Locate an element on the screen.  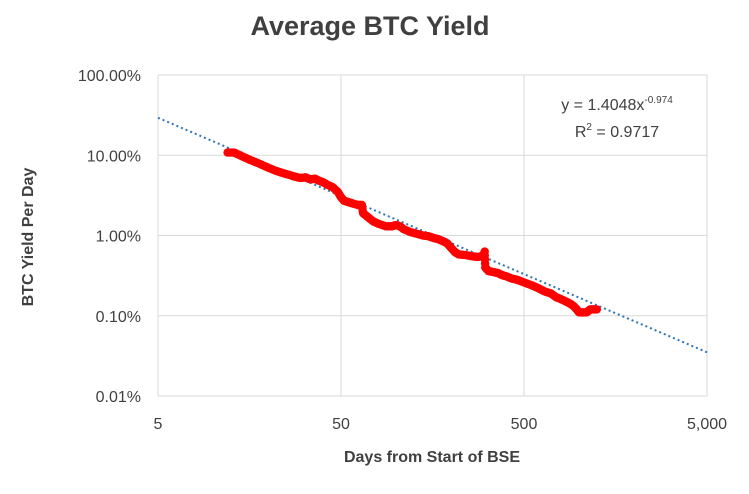
data-point is located at coordinates (597, 309).